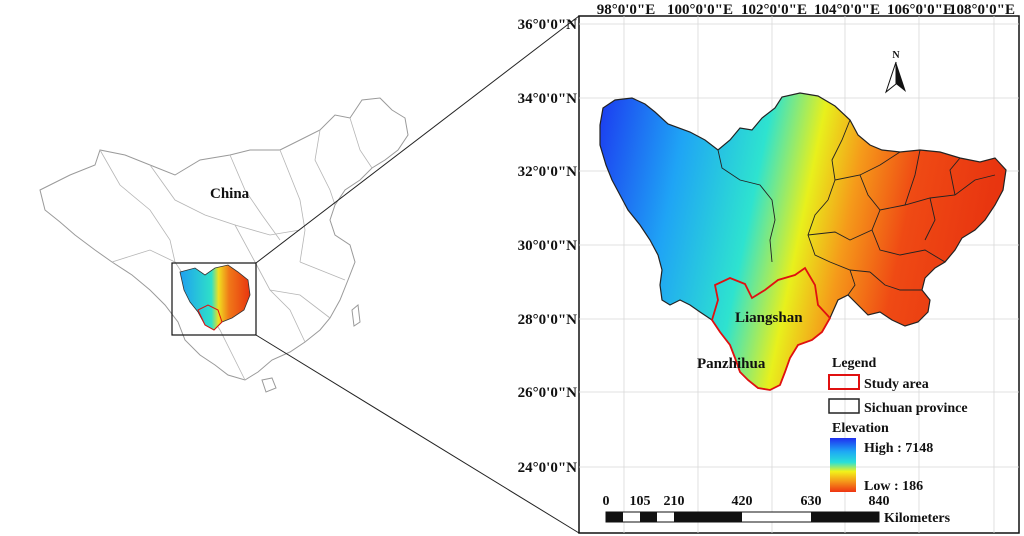 The width and height of the screenshot is (1024, 536). What do you see at coordinates (417, 434) in the screenshot?
I see `connector-bottom` at bounding box center [417, 434].